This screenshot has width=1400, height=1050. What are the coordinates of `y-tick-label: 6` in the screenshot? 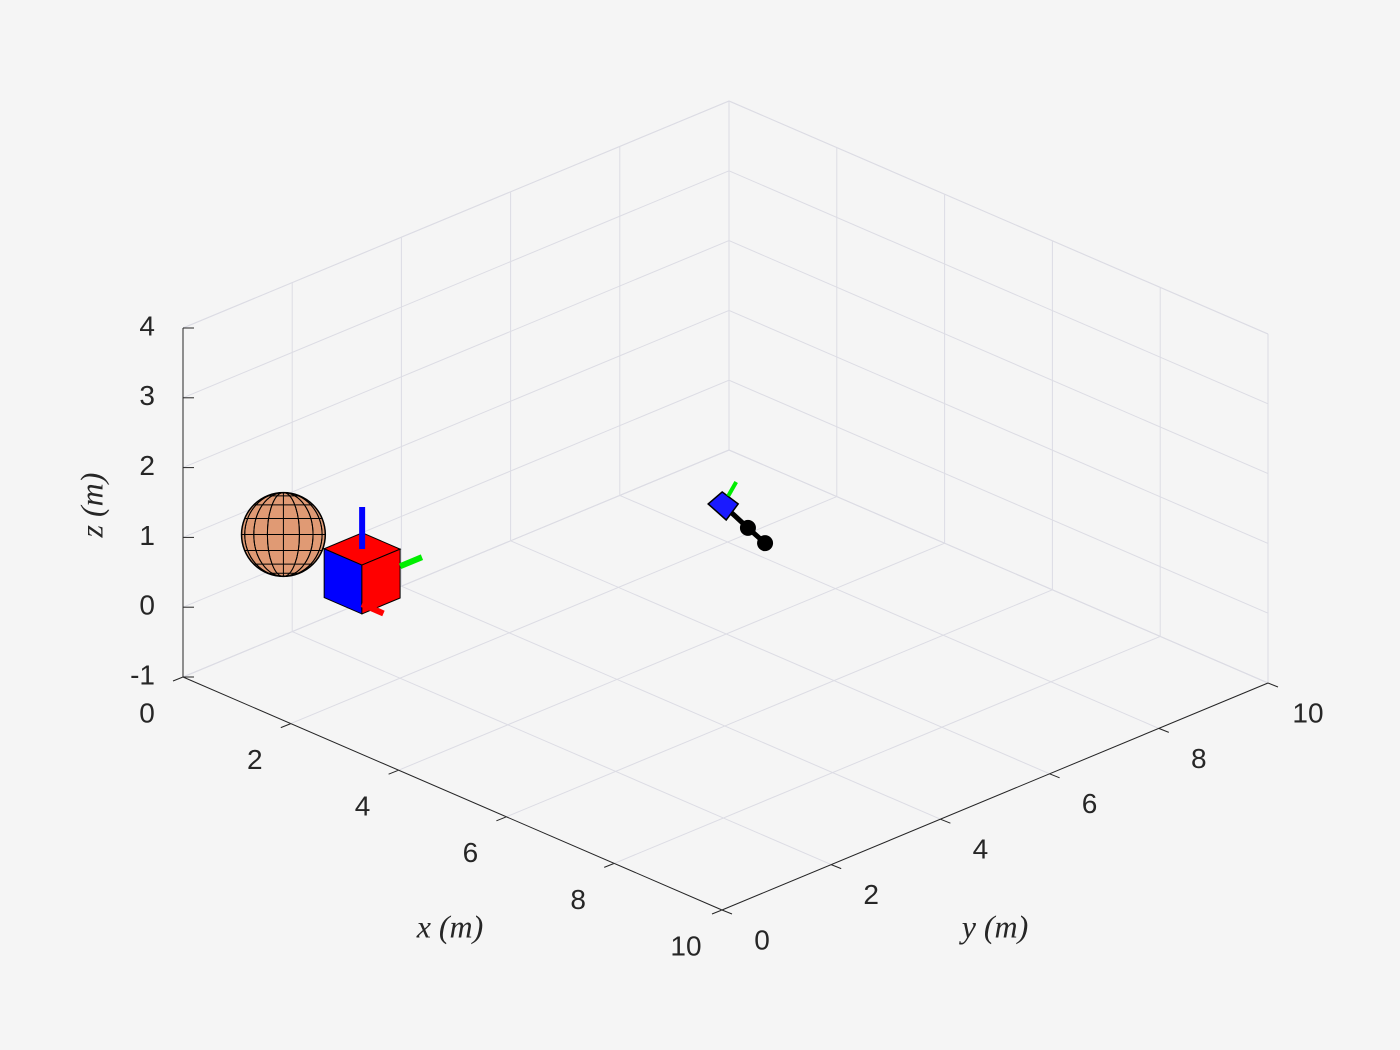 It's located at (1090, 803).